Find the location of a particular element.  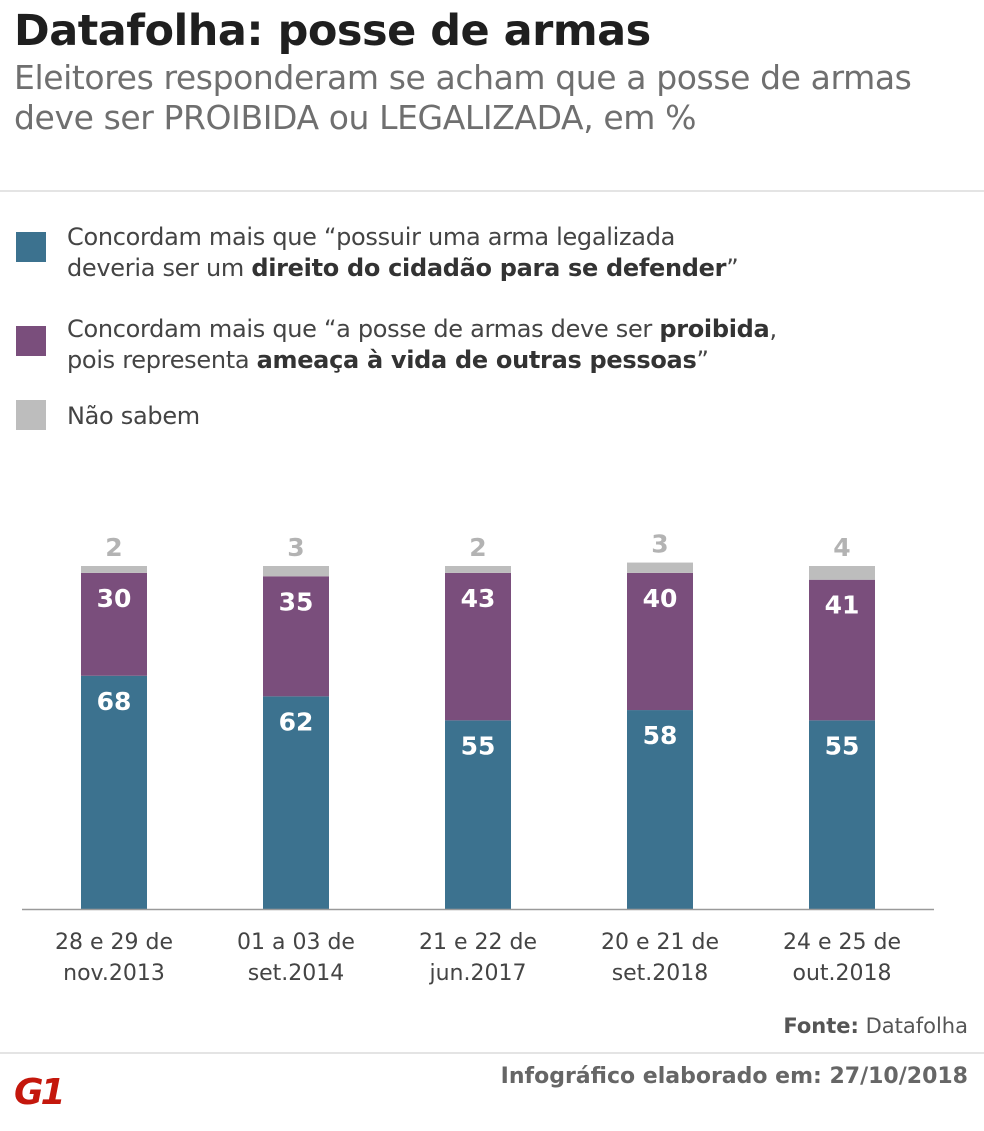

data-label-legalizada-3: 55 is located at coordinates (478, 745).